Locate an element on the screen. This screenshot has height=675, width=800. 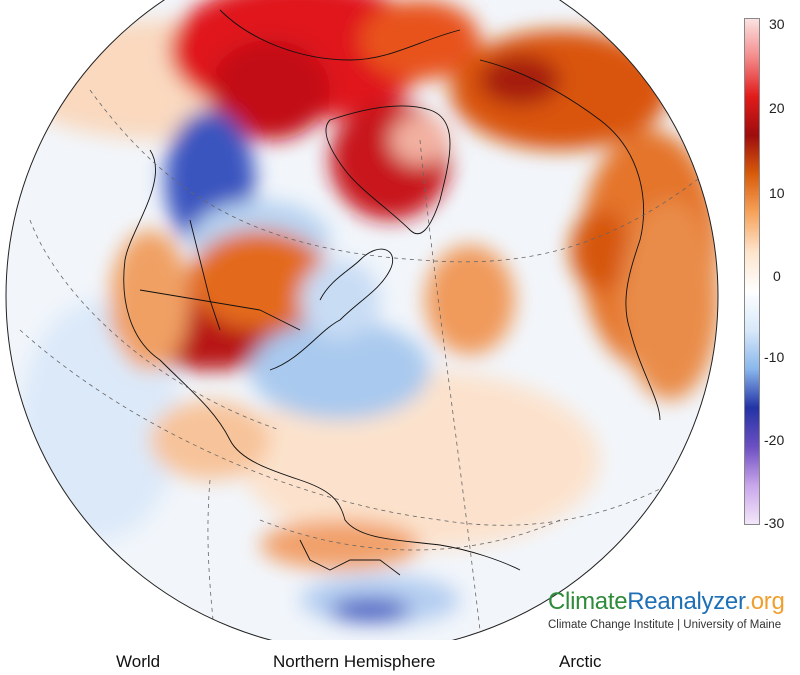
colorbar-tick: -20 is located at coordinates (774, 440).